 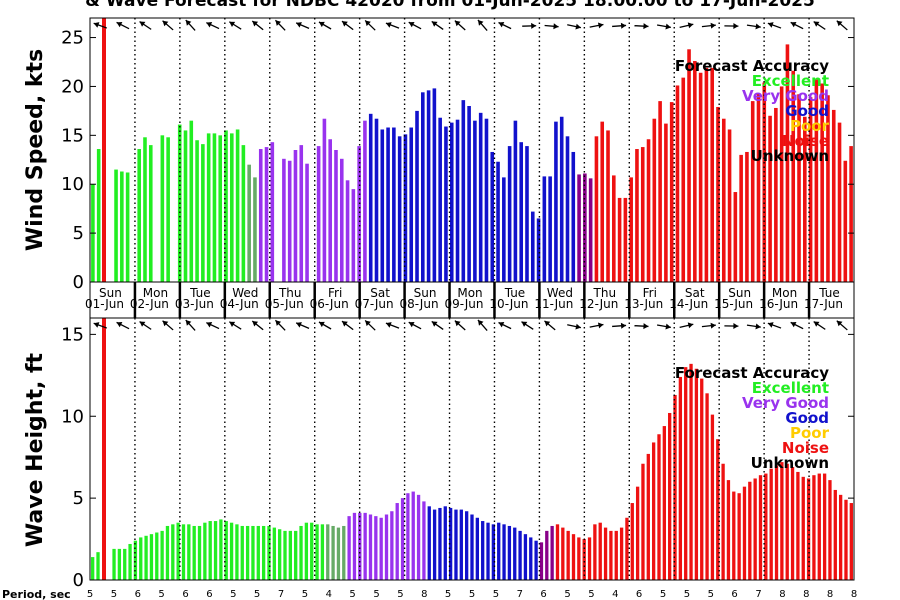 What do you see at coordinates (752, 373) in the screenshot?
I see `legend-title: Forecast Accuracy` at bounding box center [752, 373].